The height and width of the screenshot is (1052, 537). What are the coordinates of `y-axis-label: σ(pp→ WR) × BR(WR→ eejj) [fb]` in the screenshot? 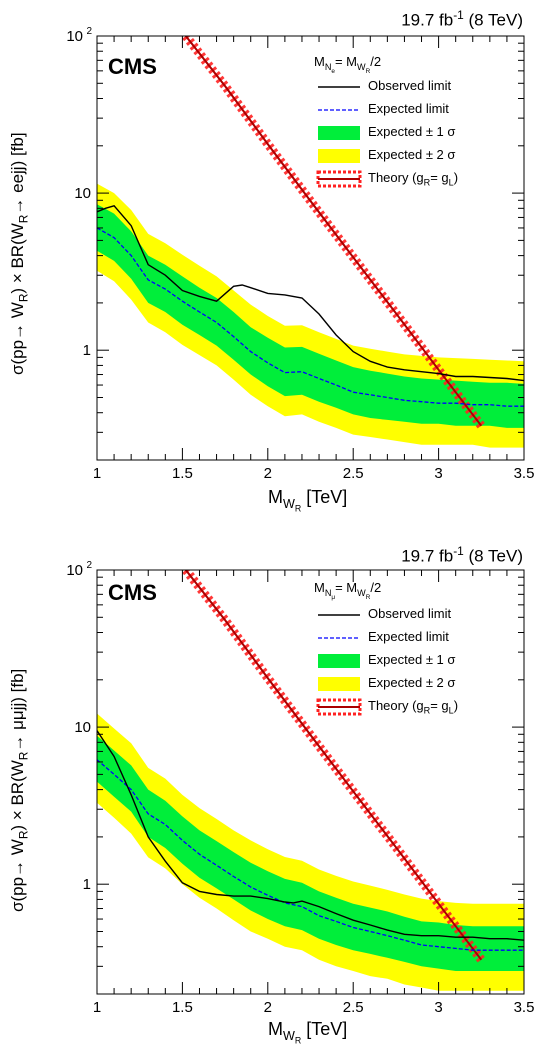 It's located at (19, 253).